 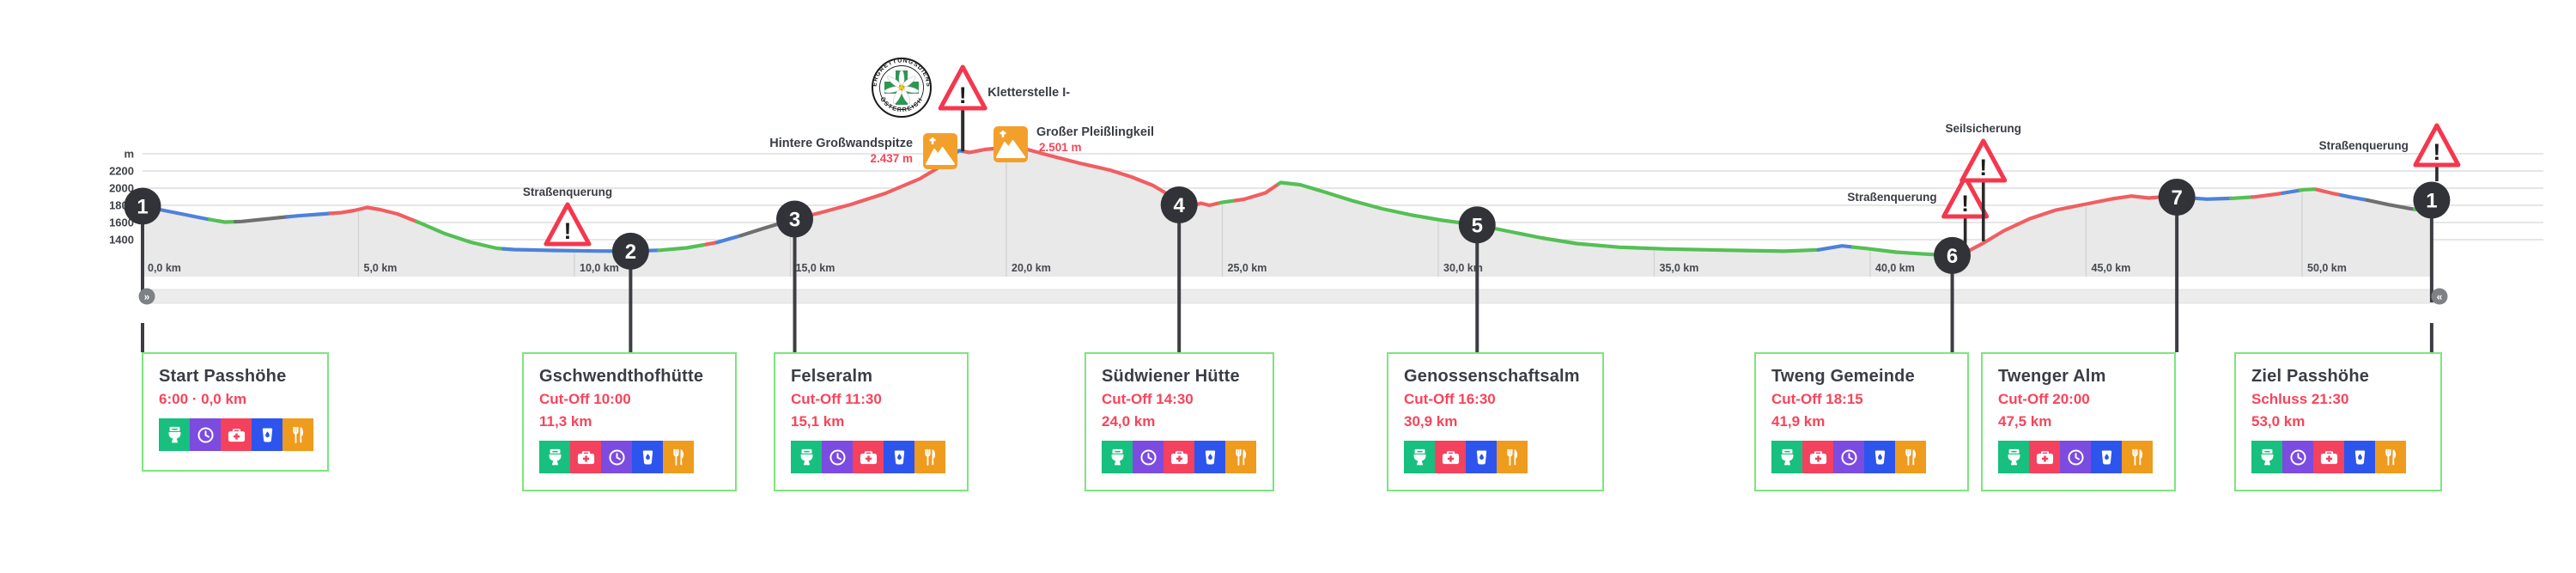 I want to click on checkpoint-detail: Schluss 21:30, so click(x=2300, y=399).